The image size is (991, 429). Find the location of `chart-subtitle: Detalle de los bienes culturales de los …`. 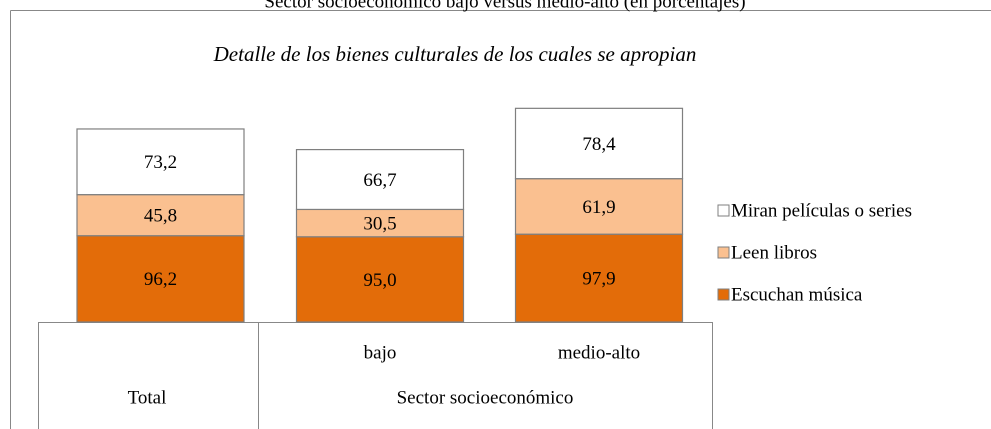

chart-subtitle: Detalle de los bienes culturales de los … is located at coordinates (455, 54).